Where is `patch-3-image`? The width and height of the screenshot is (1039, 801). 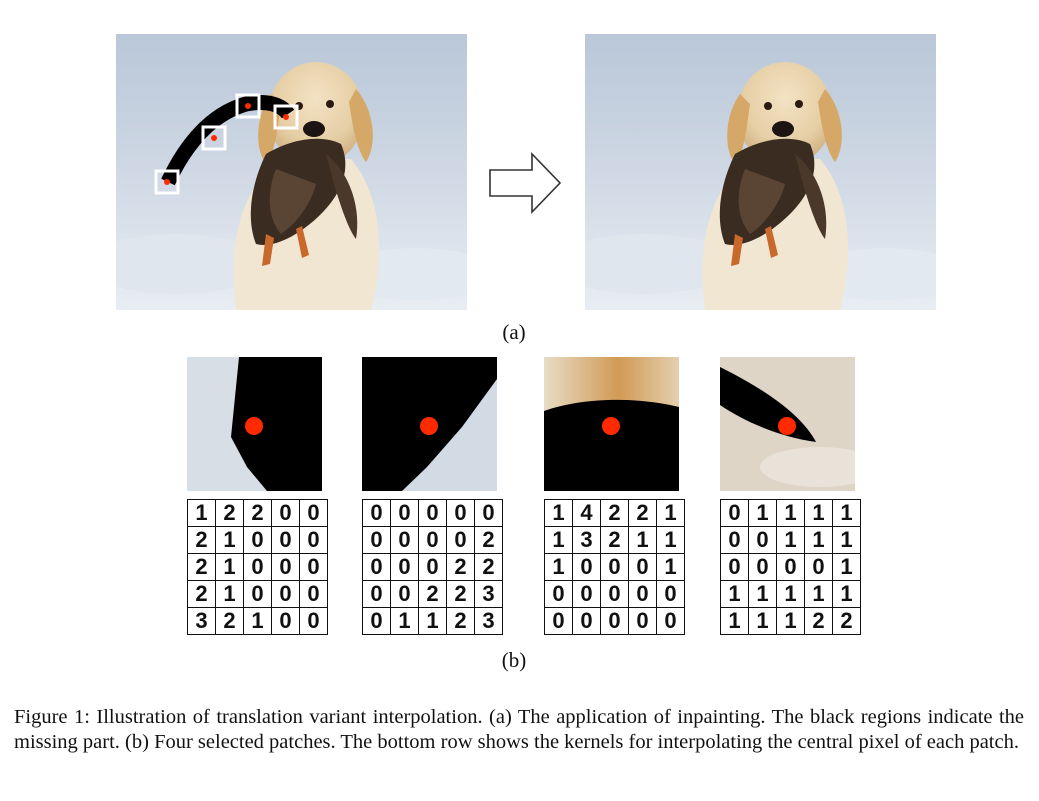 patch-3-image is located at coordinates (611, 424).